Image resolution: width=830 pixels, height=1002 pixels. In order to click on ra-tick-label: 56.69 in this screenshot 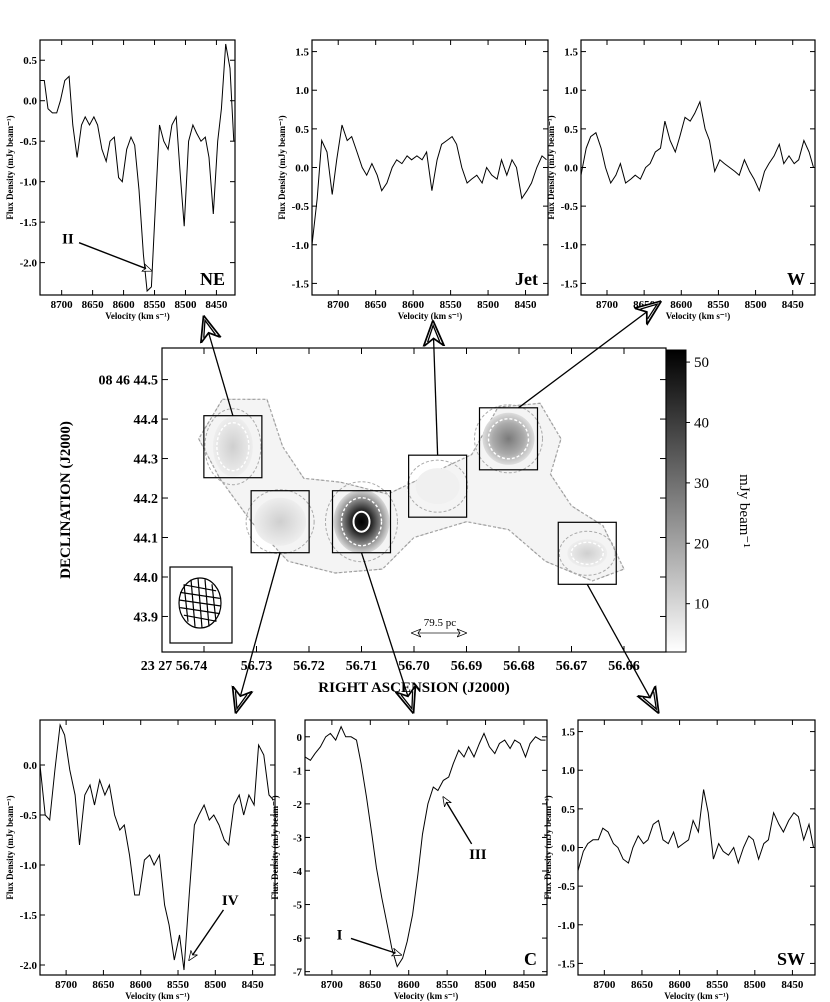, I will do `click(467, 666)`.